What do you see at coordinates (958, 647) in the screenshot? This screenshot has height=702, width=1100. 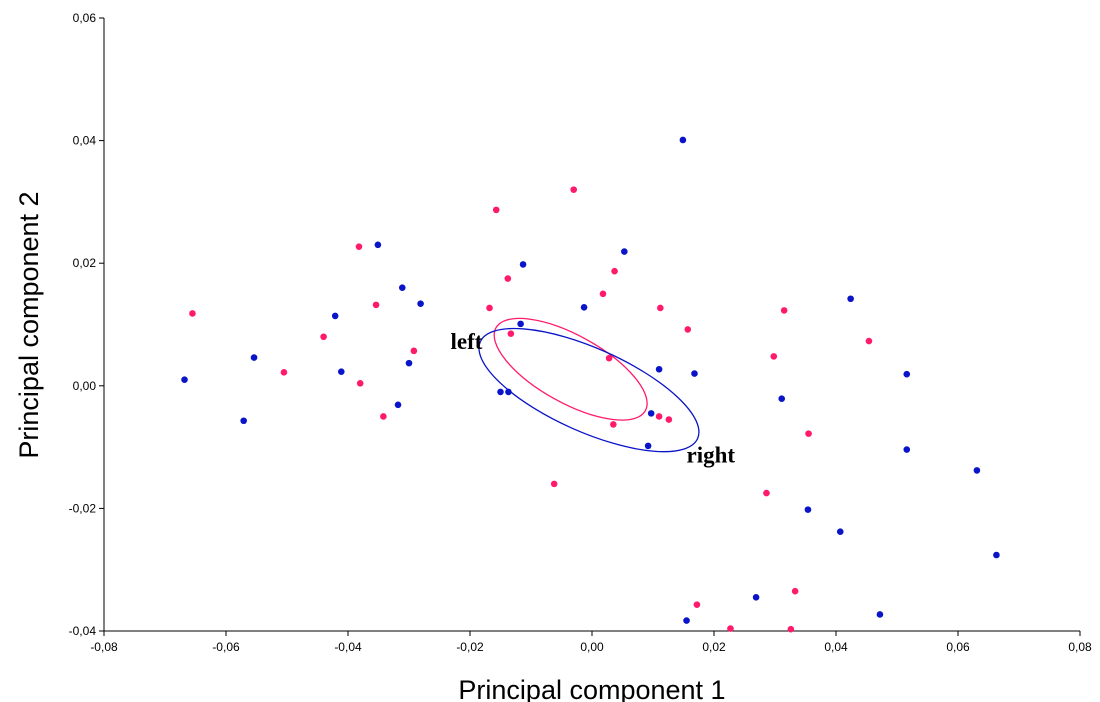 I see `x-tick-label: 0,06` at bounding box center [958, 647].